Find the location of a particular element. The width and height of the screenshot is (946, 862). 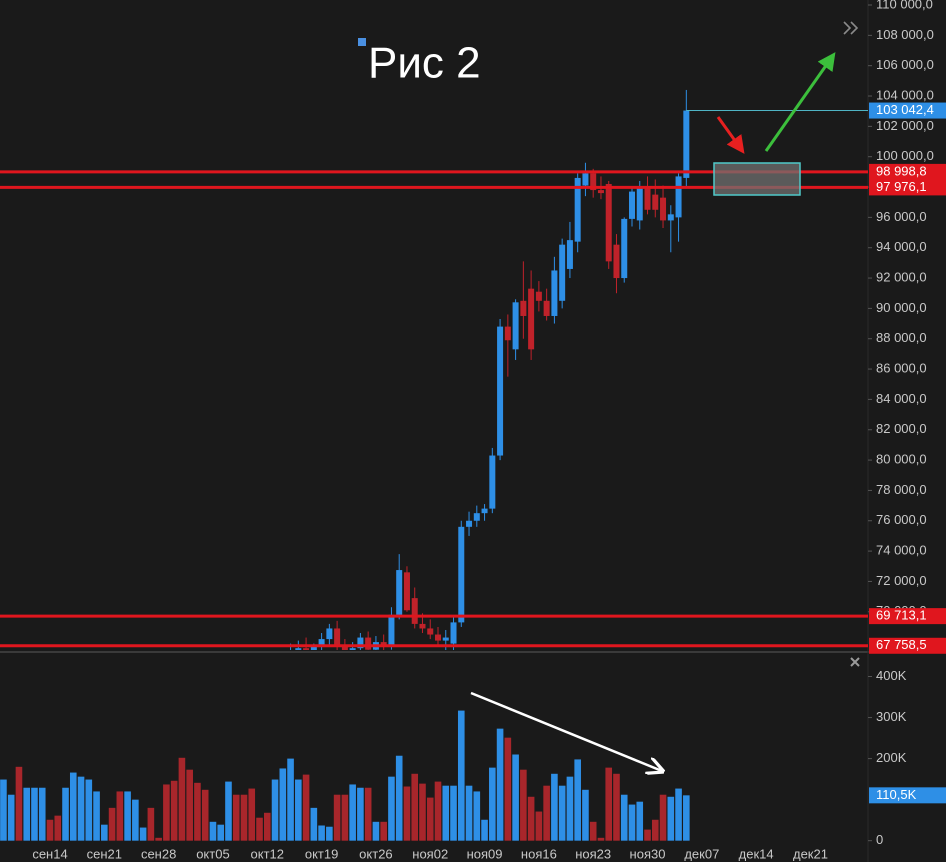

level-label-bg is located at coordinates (907, 645).